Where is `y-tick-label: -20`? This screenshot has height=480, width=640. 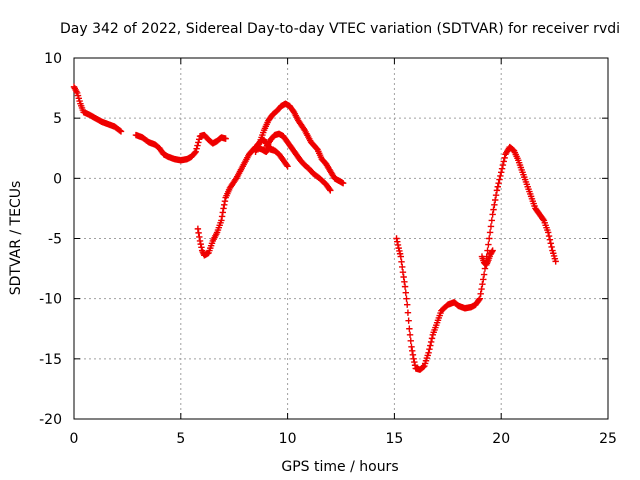 y-tick-label: -20 is located at coordinates (50, 420).